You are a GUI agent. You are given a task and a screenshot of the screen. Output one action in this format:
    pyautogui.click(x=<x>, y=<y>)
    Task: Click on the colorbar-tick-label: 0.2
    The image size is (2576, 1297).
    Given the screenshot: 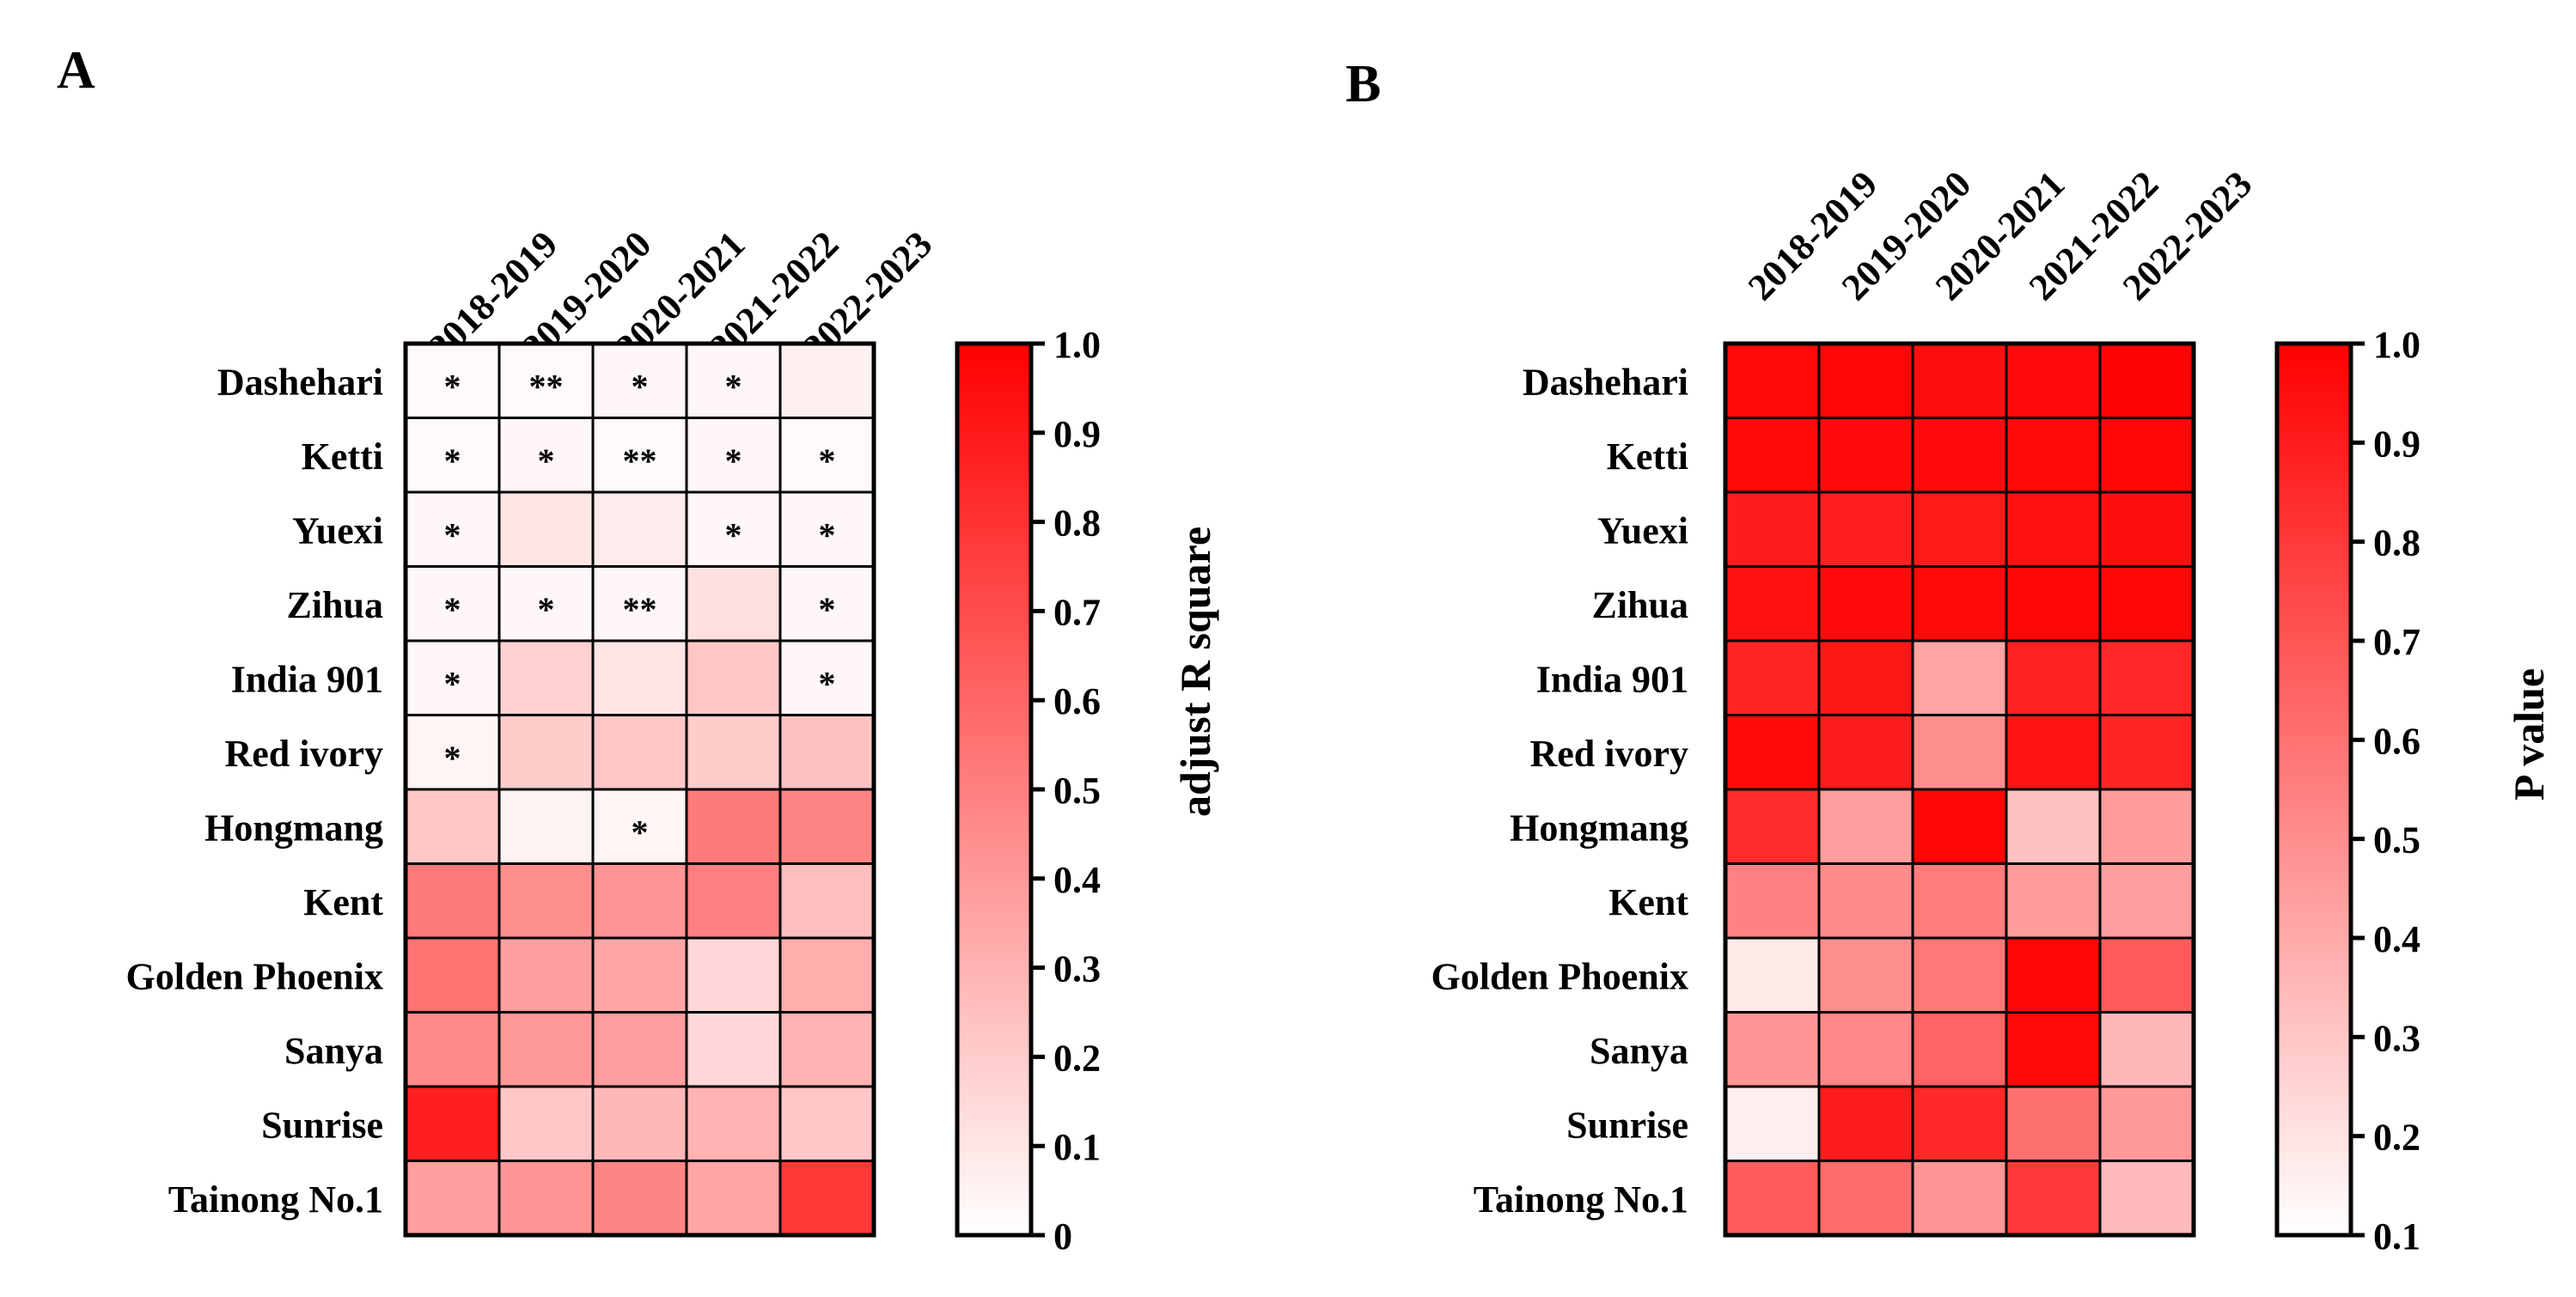 What is the action you would take?
    pyautogui.click(x=1077, y=1058)
    